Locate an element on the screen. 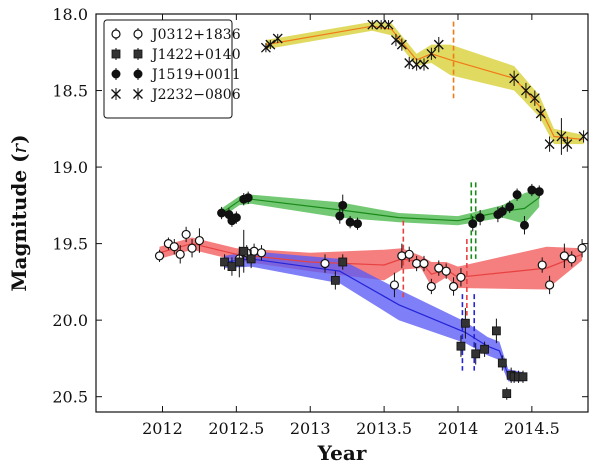  y-tick-label-4: 20.0 is located at coordinates (70, 320).